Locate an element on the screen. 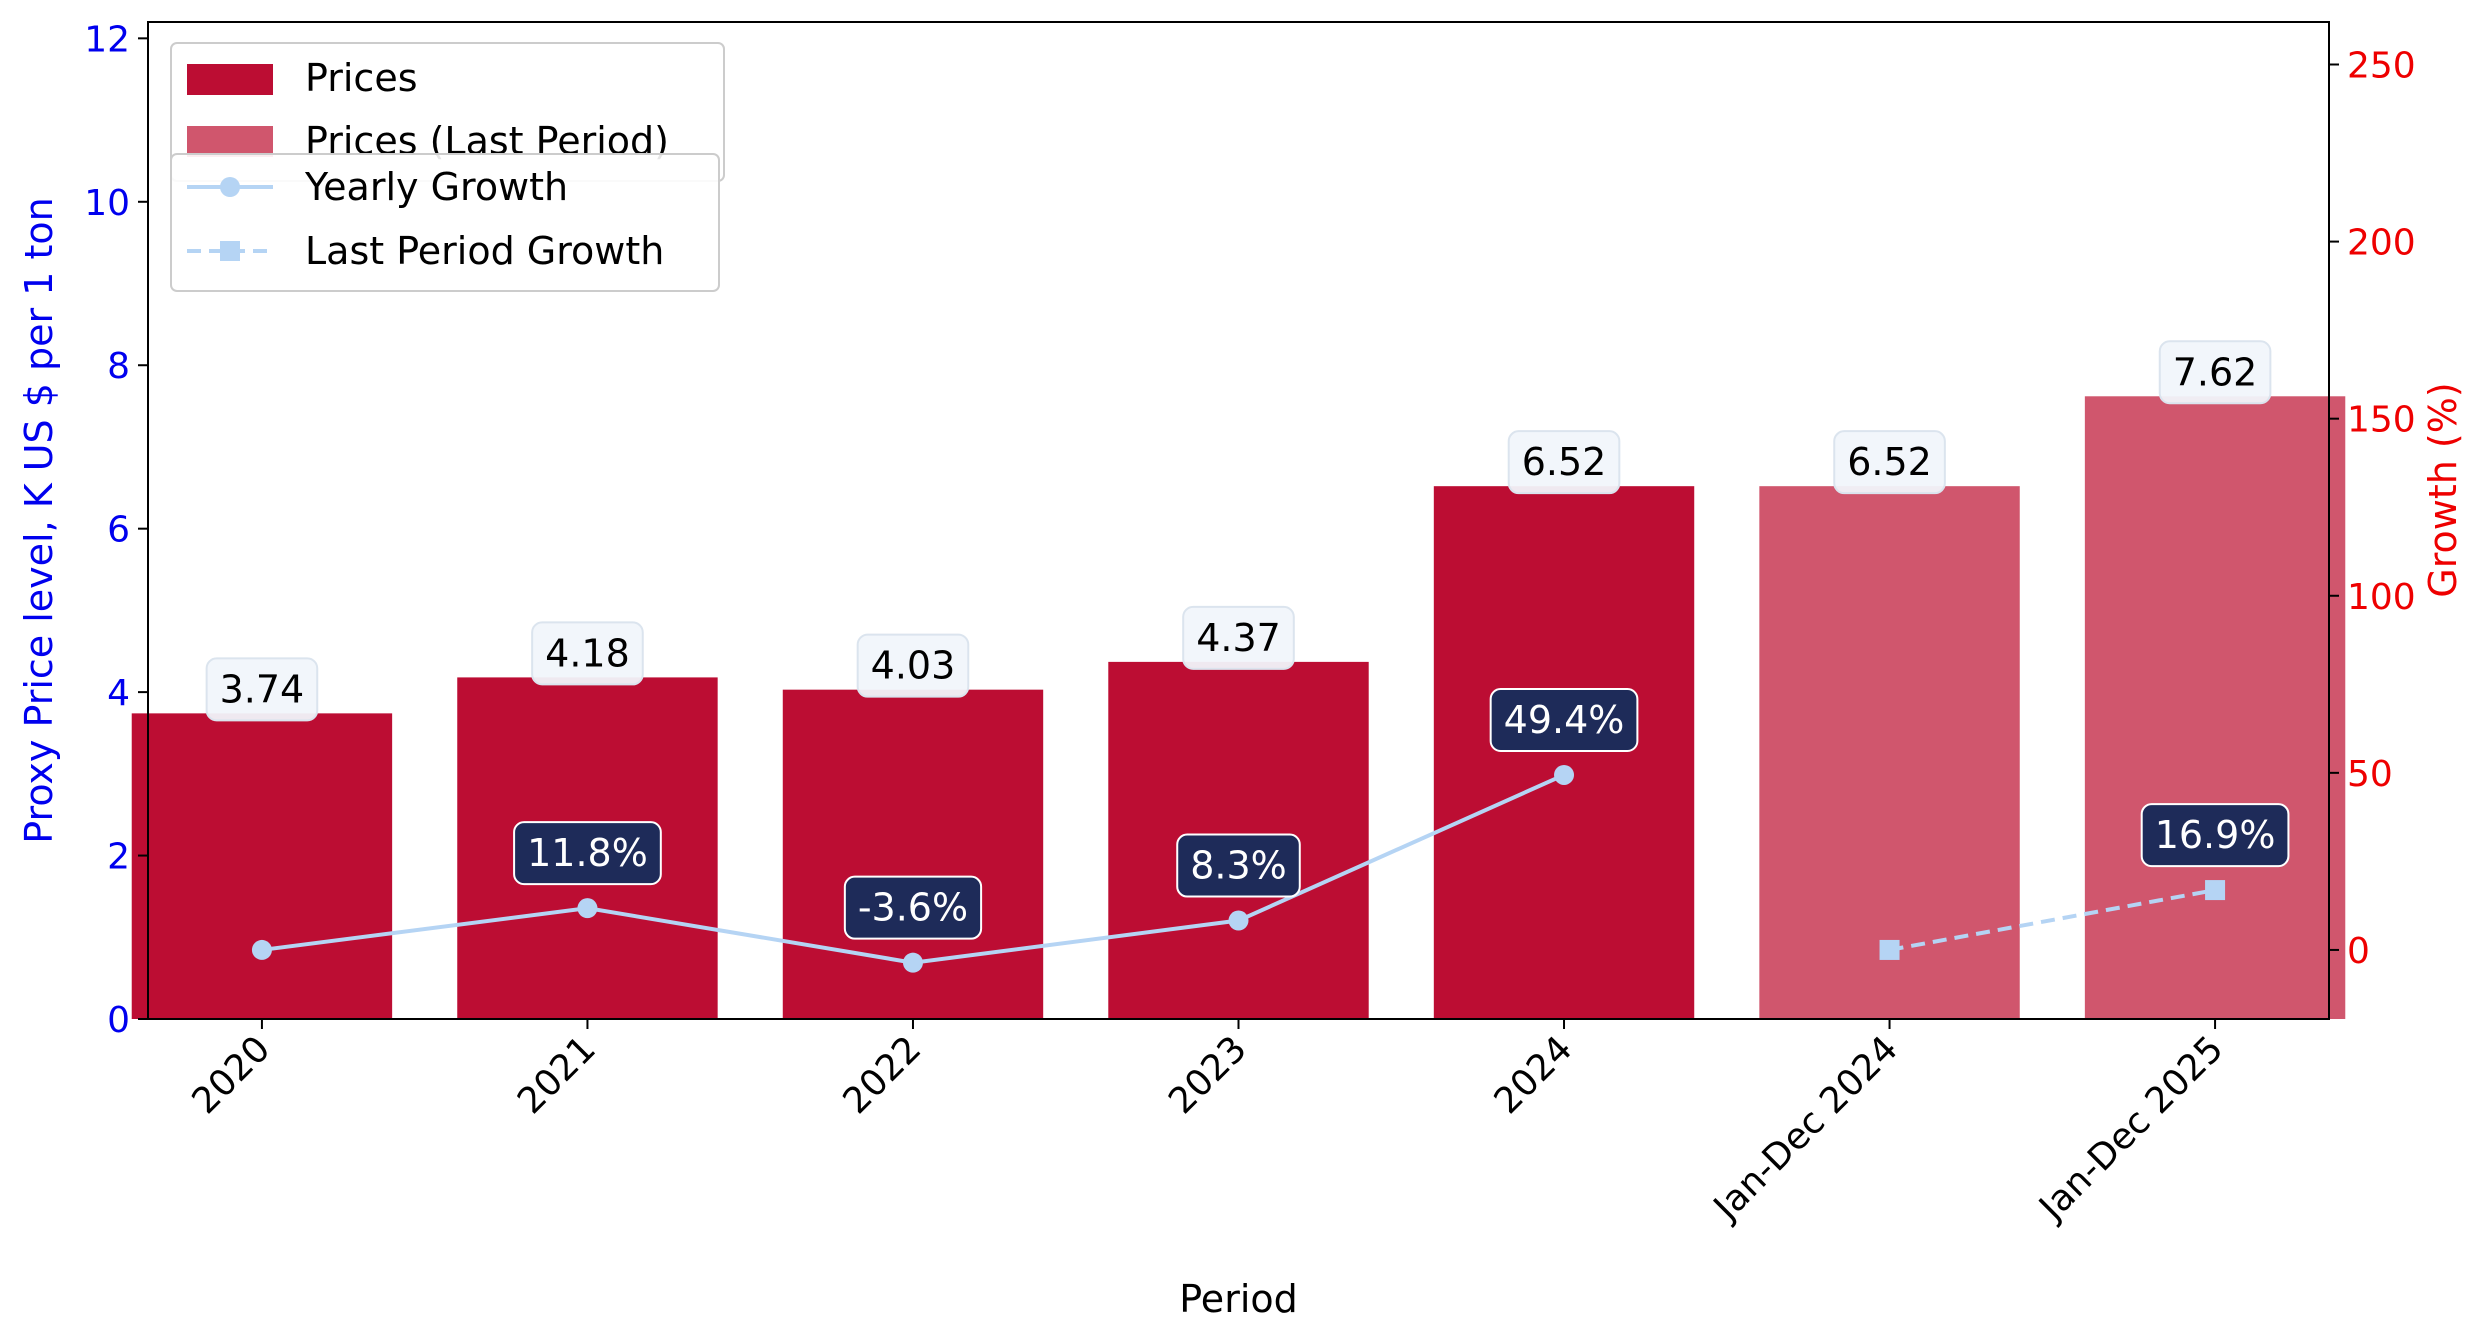 This screenshot has width=2491, height=1339. y-tick-label: 2 is located at coordinates (118, 857).